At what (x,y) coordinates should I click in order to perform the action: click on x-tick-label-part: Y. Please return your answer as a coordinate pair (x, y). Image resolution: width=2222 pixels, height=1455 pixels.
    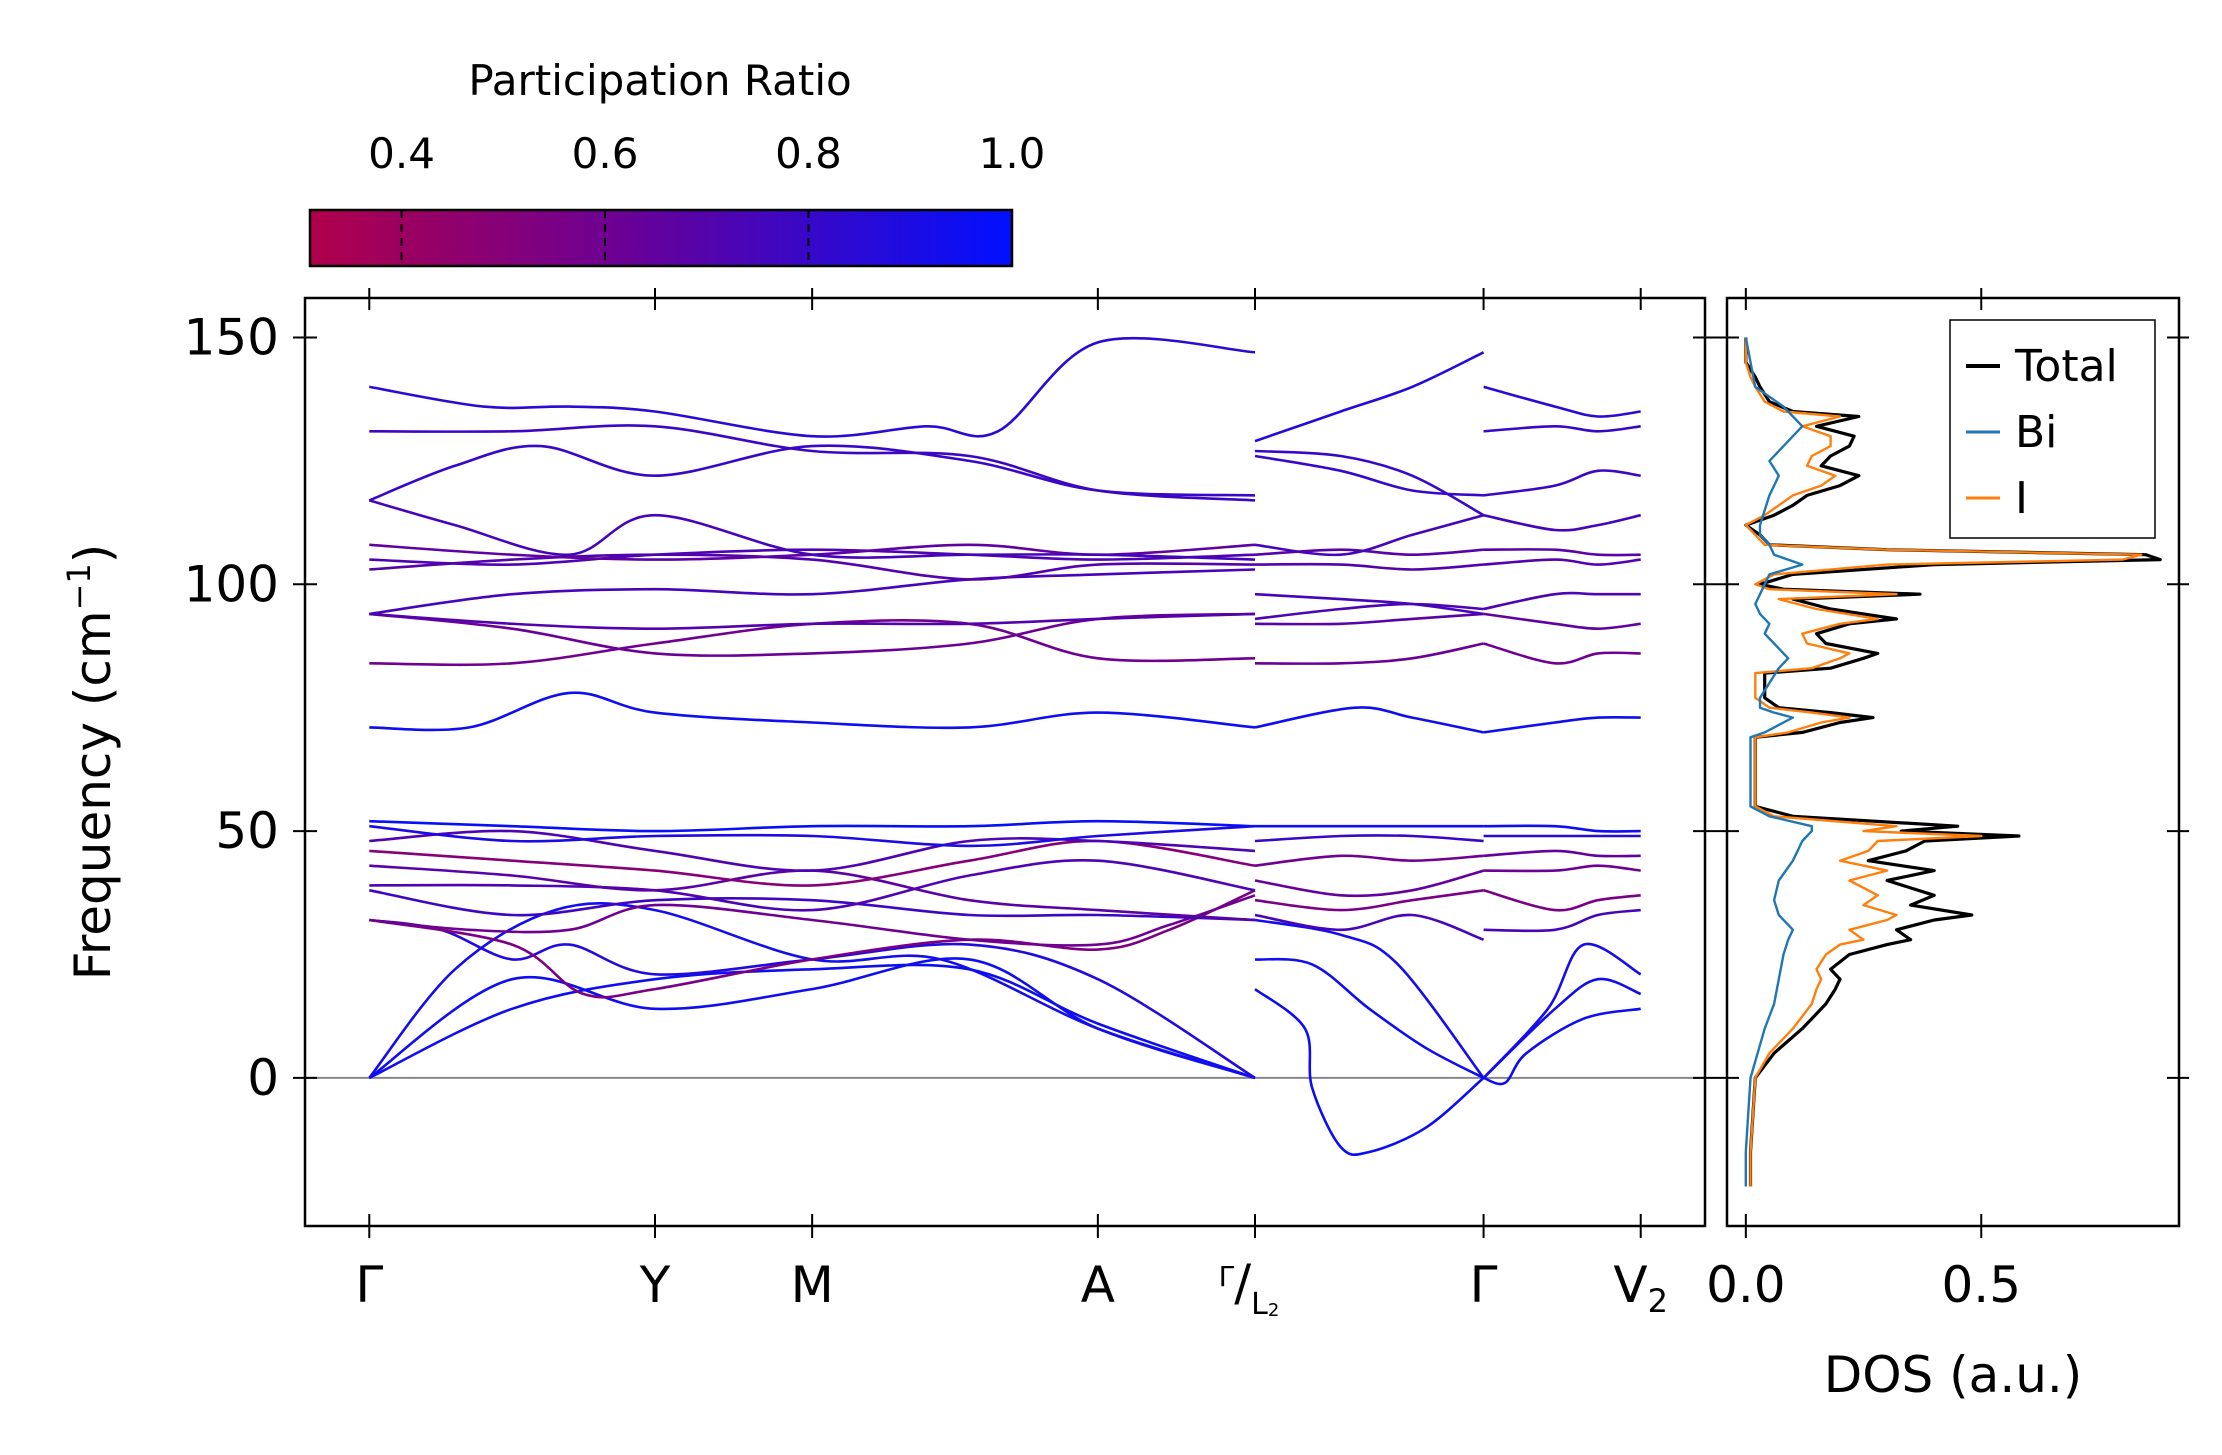
    Looking at the image, I should click on (655, 1285).